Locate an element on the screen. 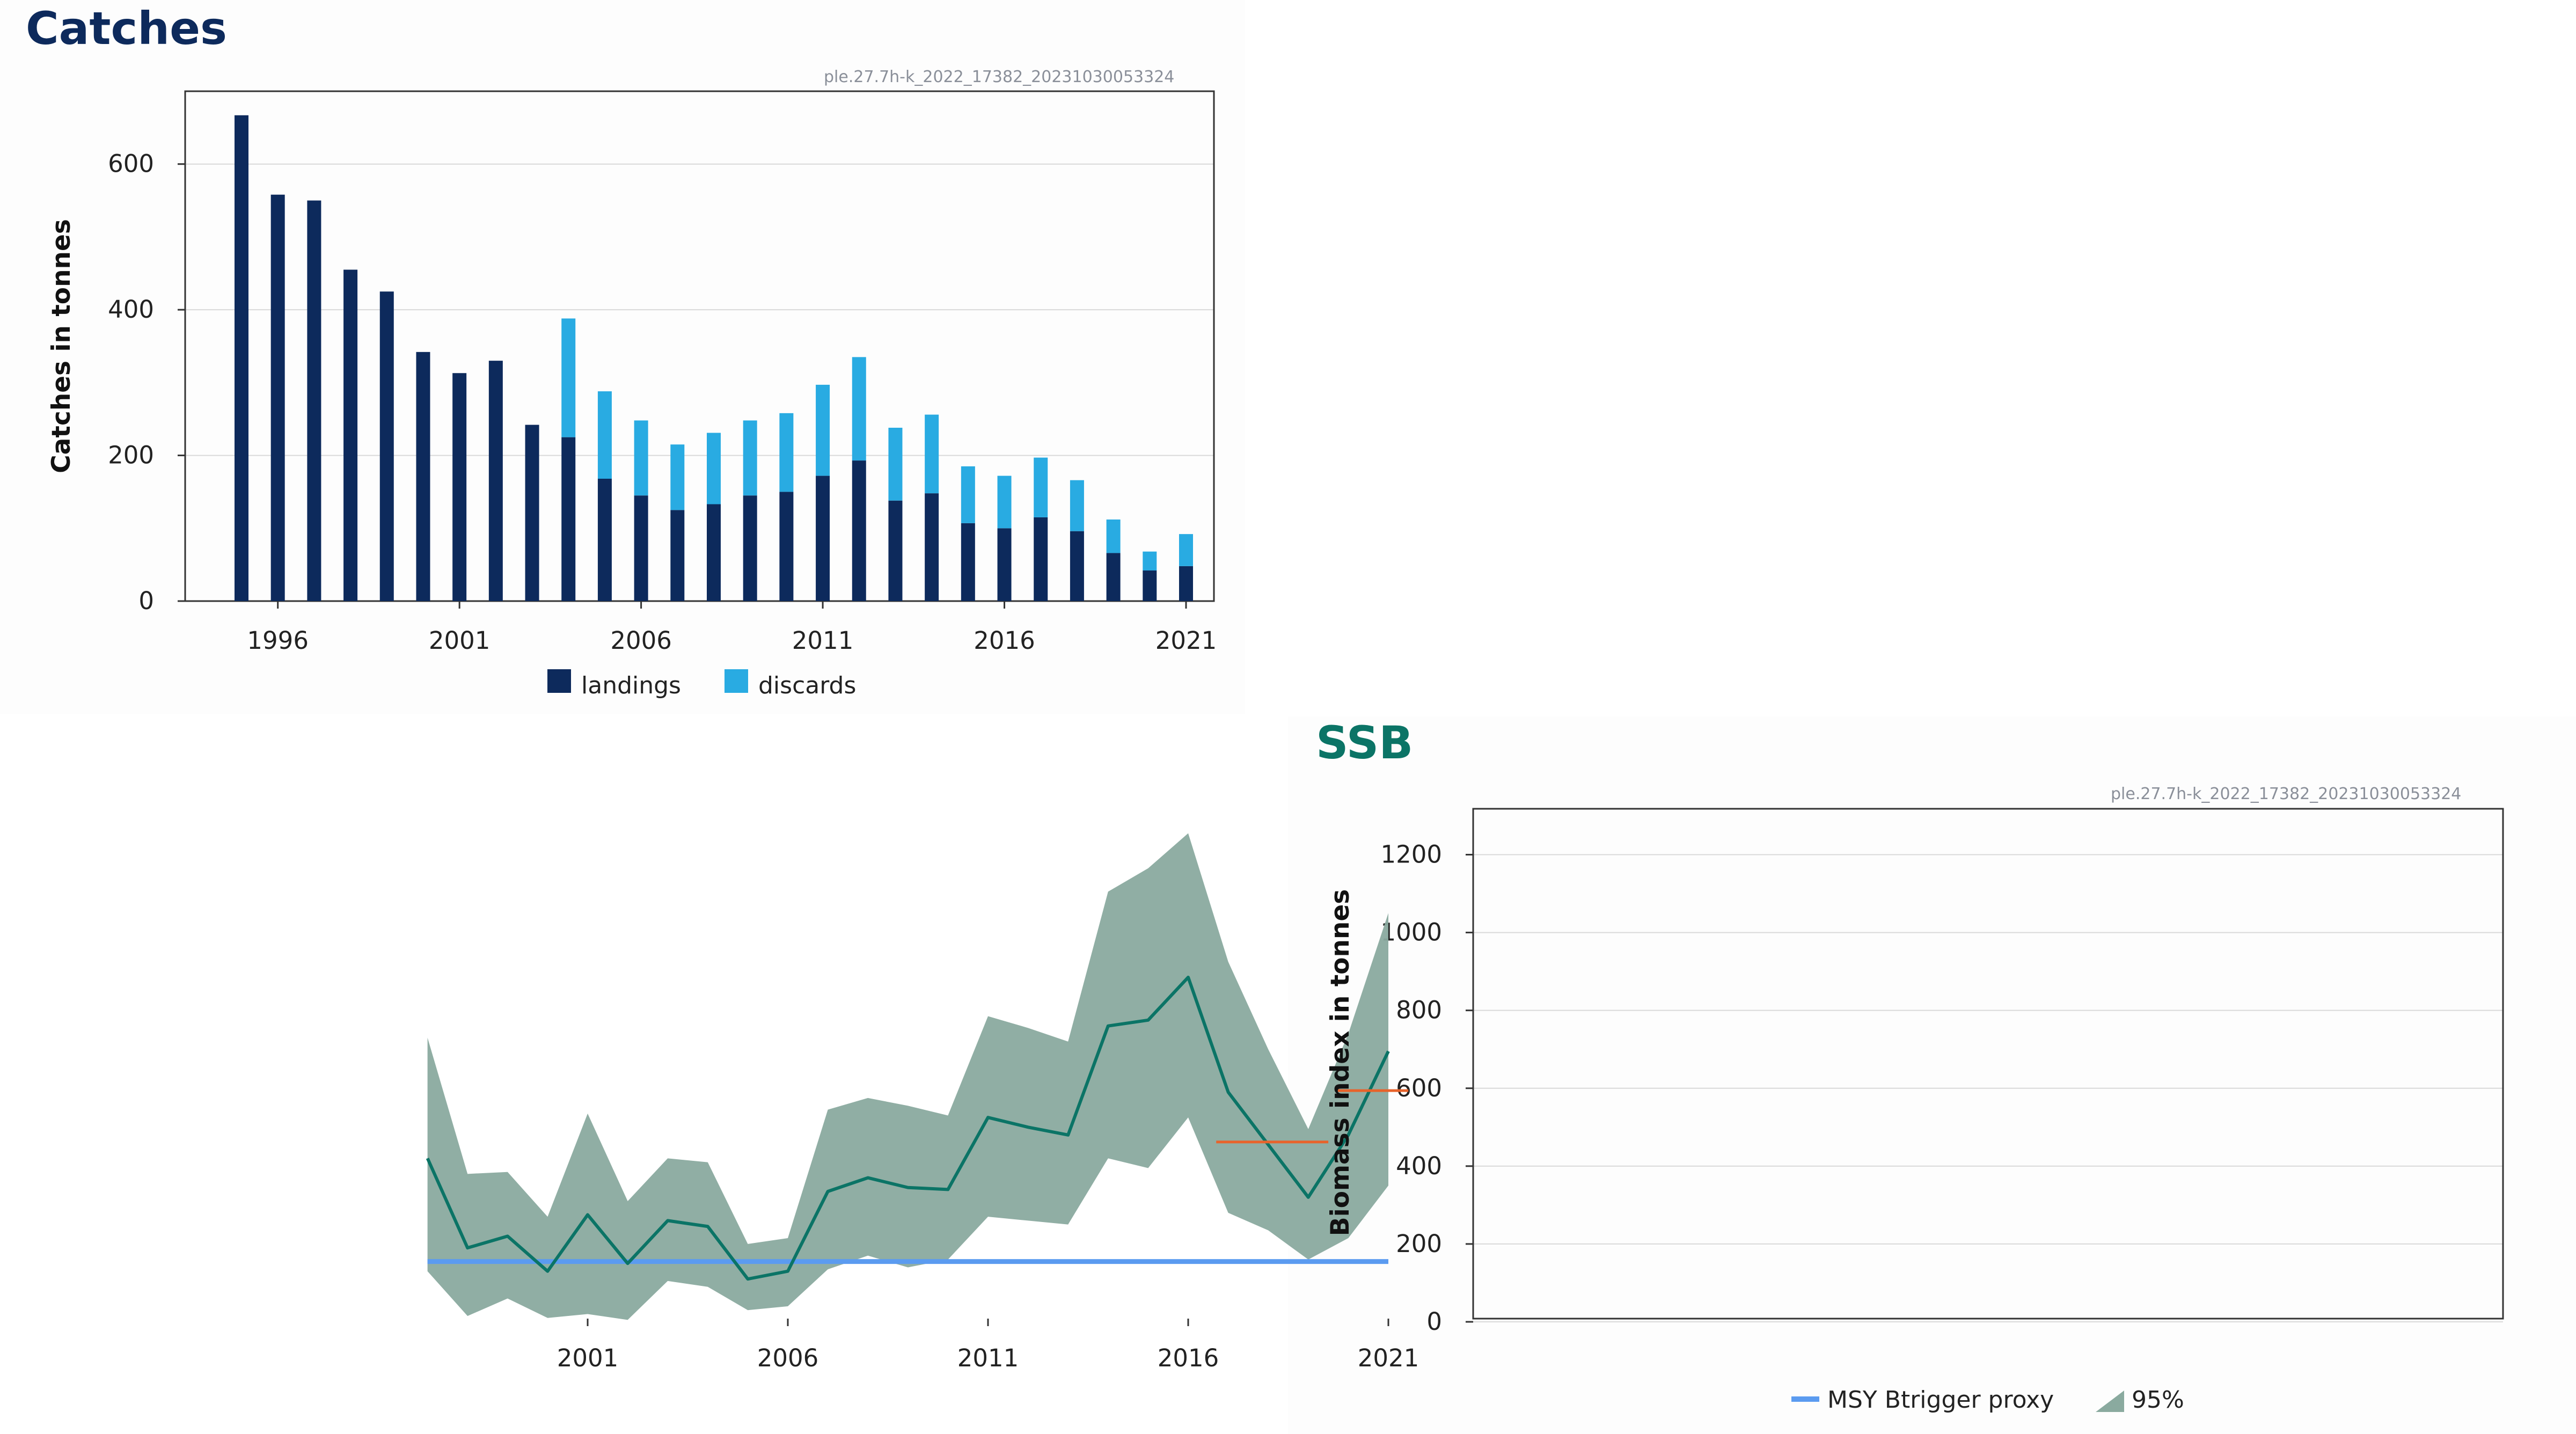 The image size is (2576, 1434). x-tick-label: 1996 is located at coordinates (278, 640).